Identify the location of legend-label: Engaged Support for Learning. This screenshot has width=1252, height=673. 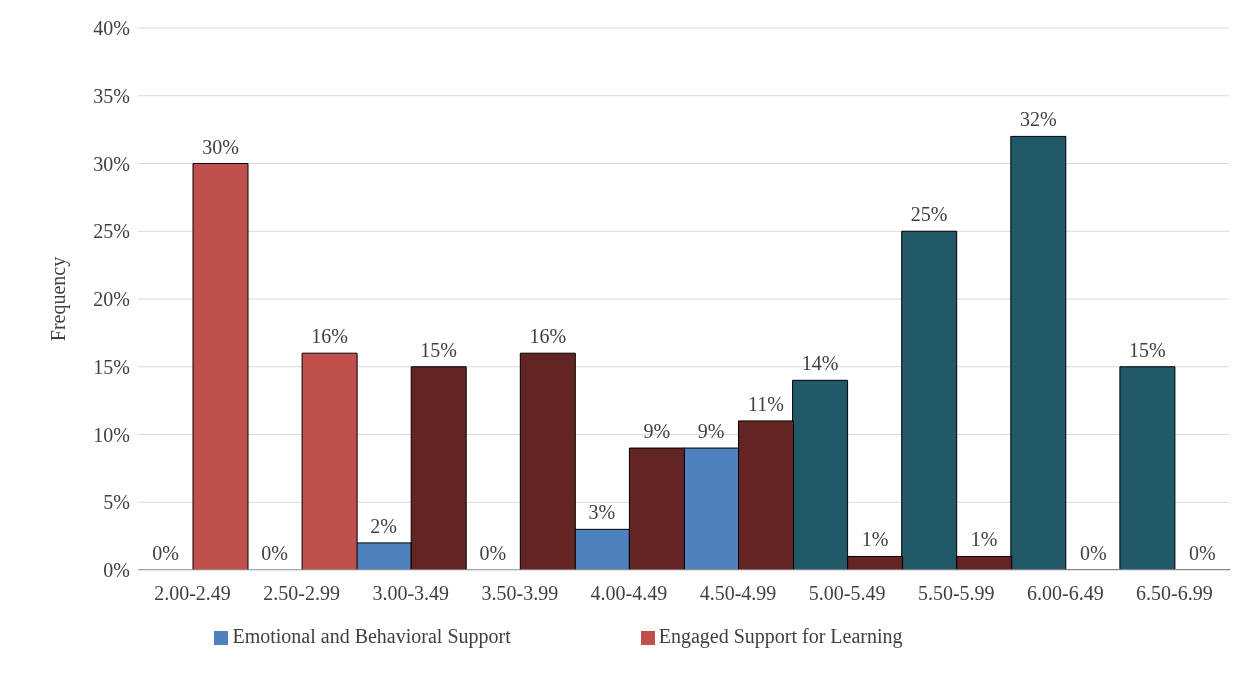
(780, 636).